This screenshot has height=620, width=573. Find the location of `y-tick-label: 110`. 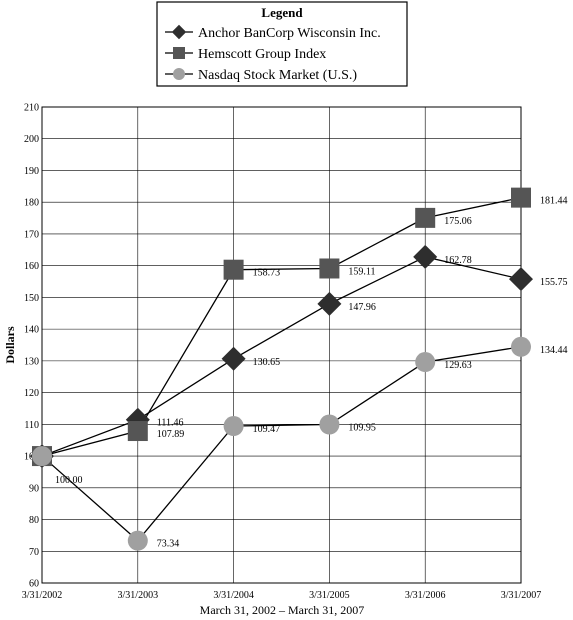

y-tick-label: 110 is located at coordinates (31, 425).